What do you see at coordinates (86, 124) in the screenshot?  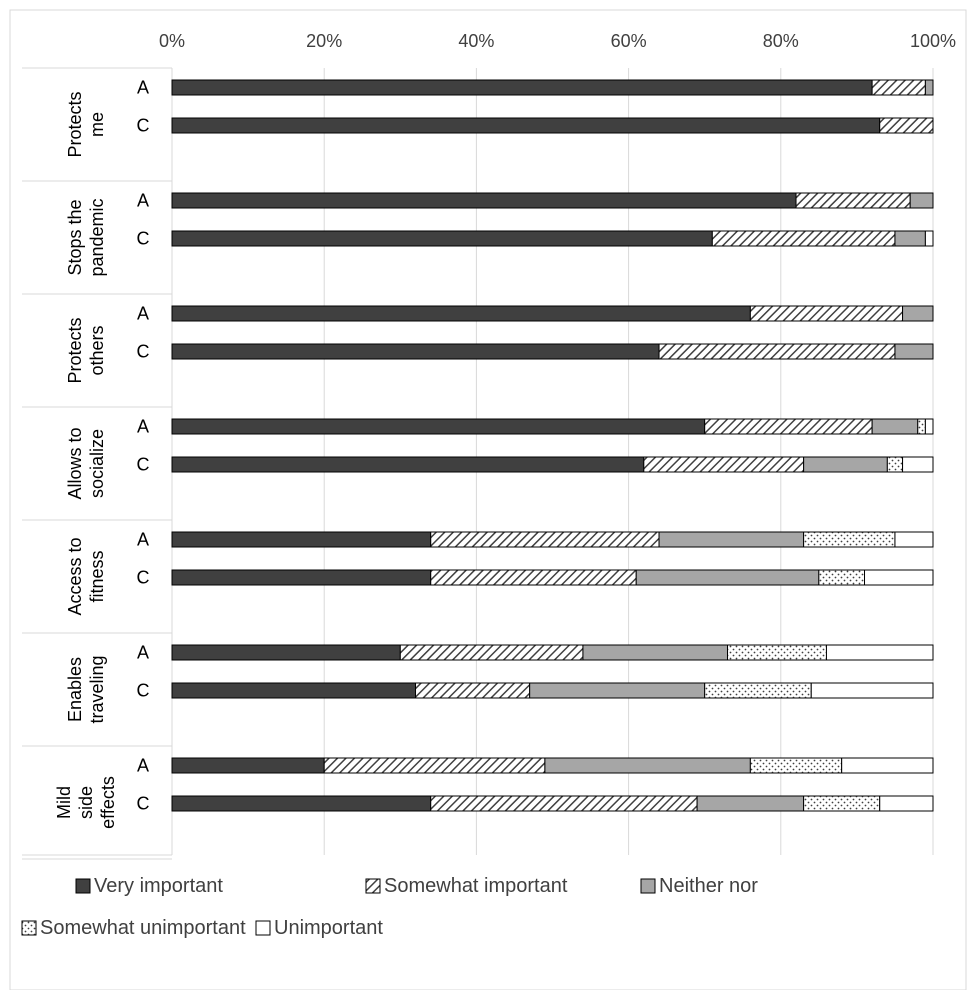 I see `group-label: Protects me` at bounding box center [86, 124].